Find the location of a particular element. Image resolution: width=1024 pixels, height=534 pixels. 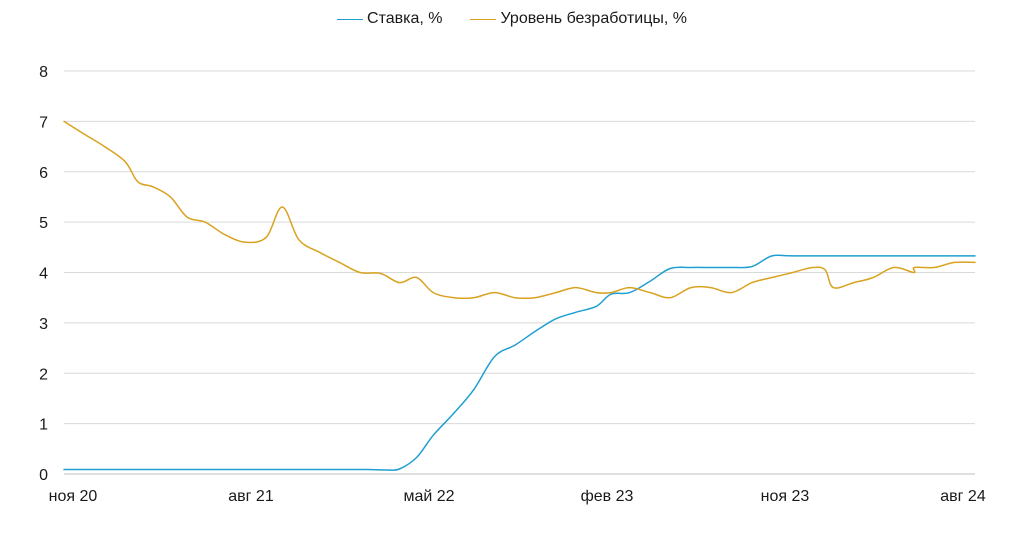

legend-swatch-rate is located at coordinates (350, 19).